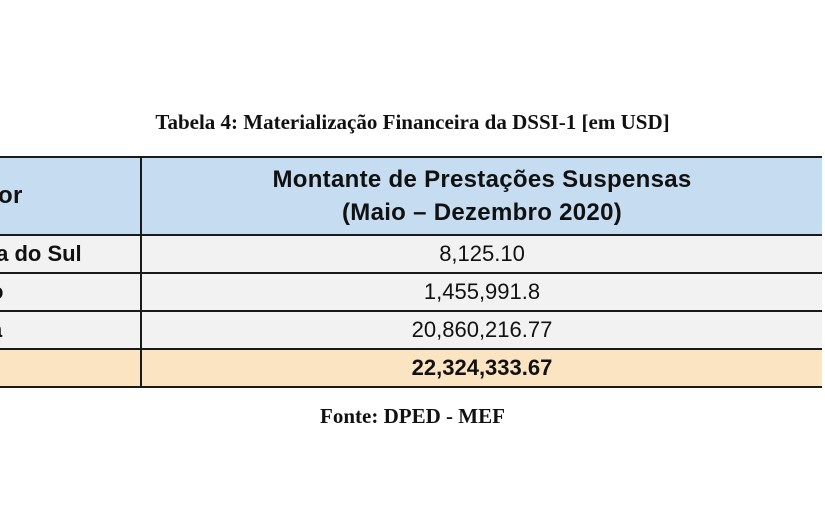 The image size is (825, 510). I want to click on header-amount-line1: Montante de Prestações Suspensas, so click(482, 179).